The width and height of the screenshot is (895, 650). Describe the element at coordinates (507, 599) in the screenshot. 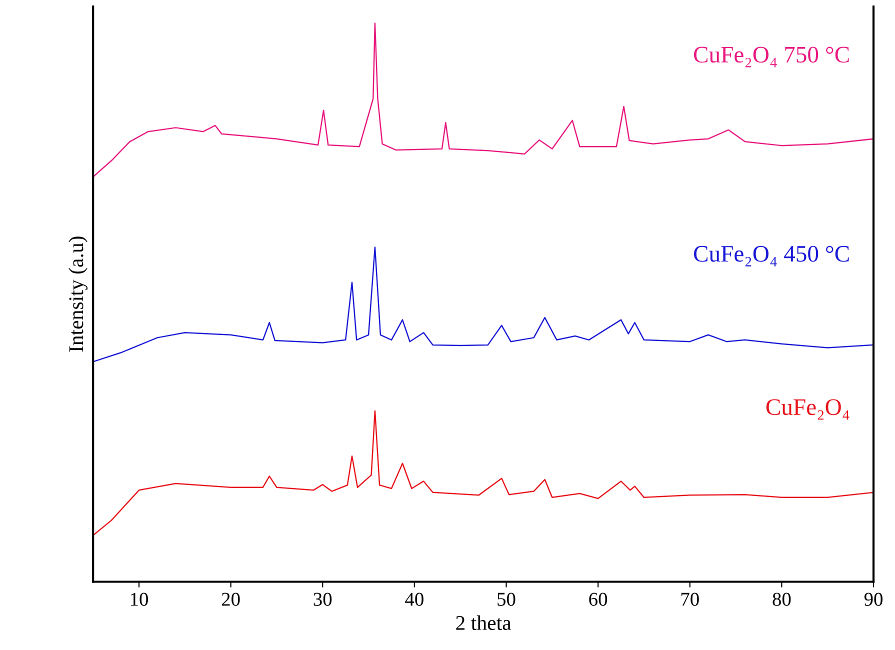

I see `x-tick-label: 50` at that location.